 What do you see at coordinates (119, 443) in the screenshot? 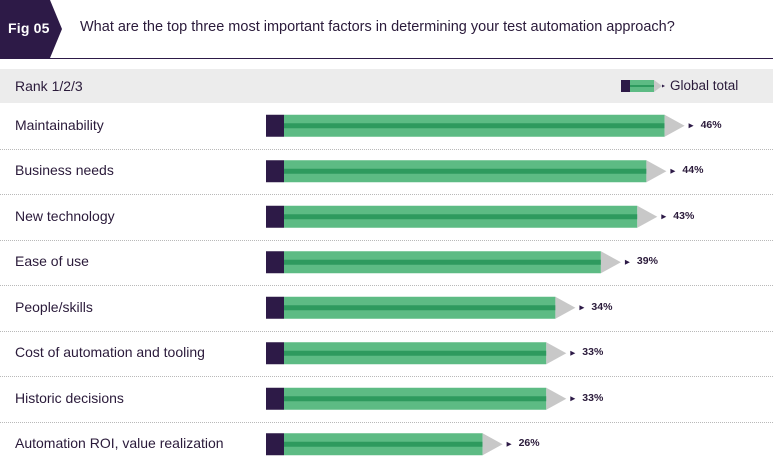
I see `category-label: Automation ROI, value realization` at bounding box center [119, 443].